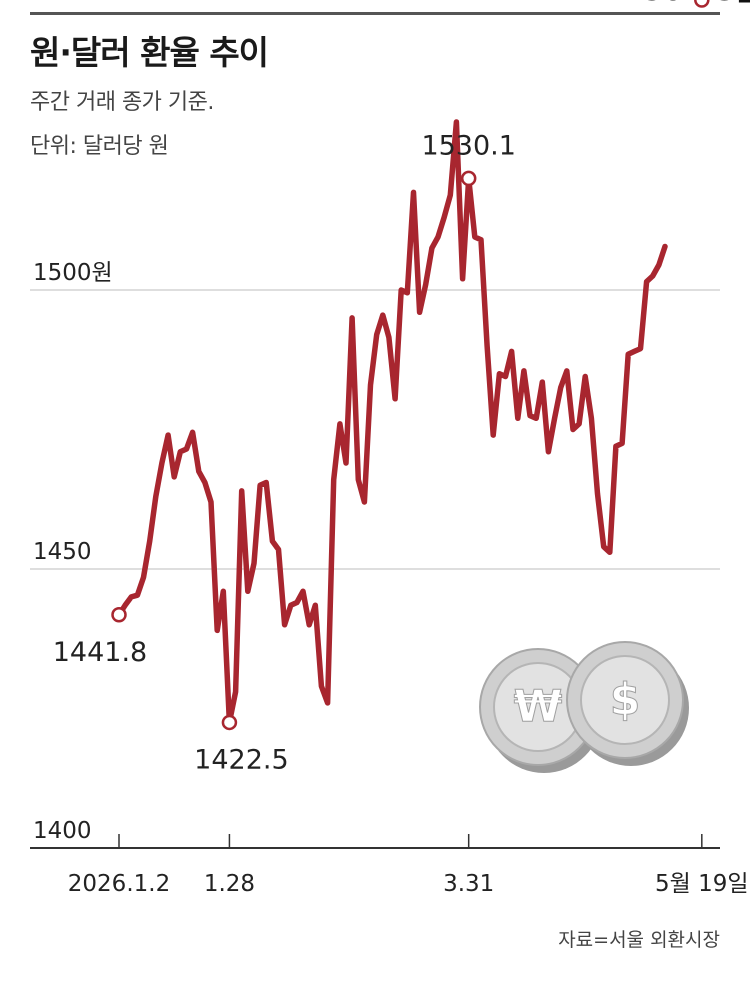 The image size is (750, 984). What do you see at coordinates (702, 884) in the screenshot?
I see `x-tick-label: 5월 19일` at bounding box center [702, 884].